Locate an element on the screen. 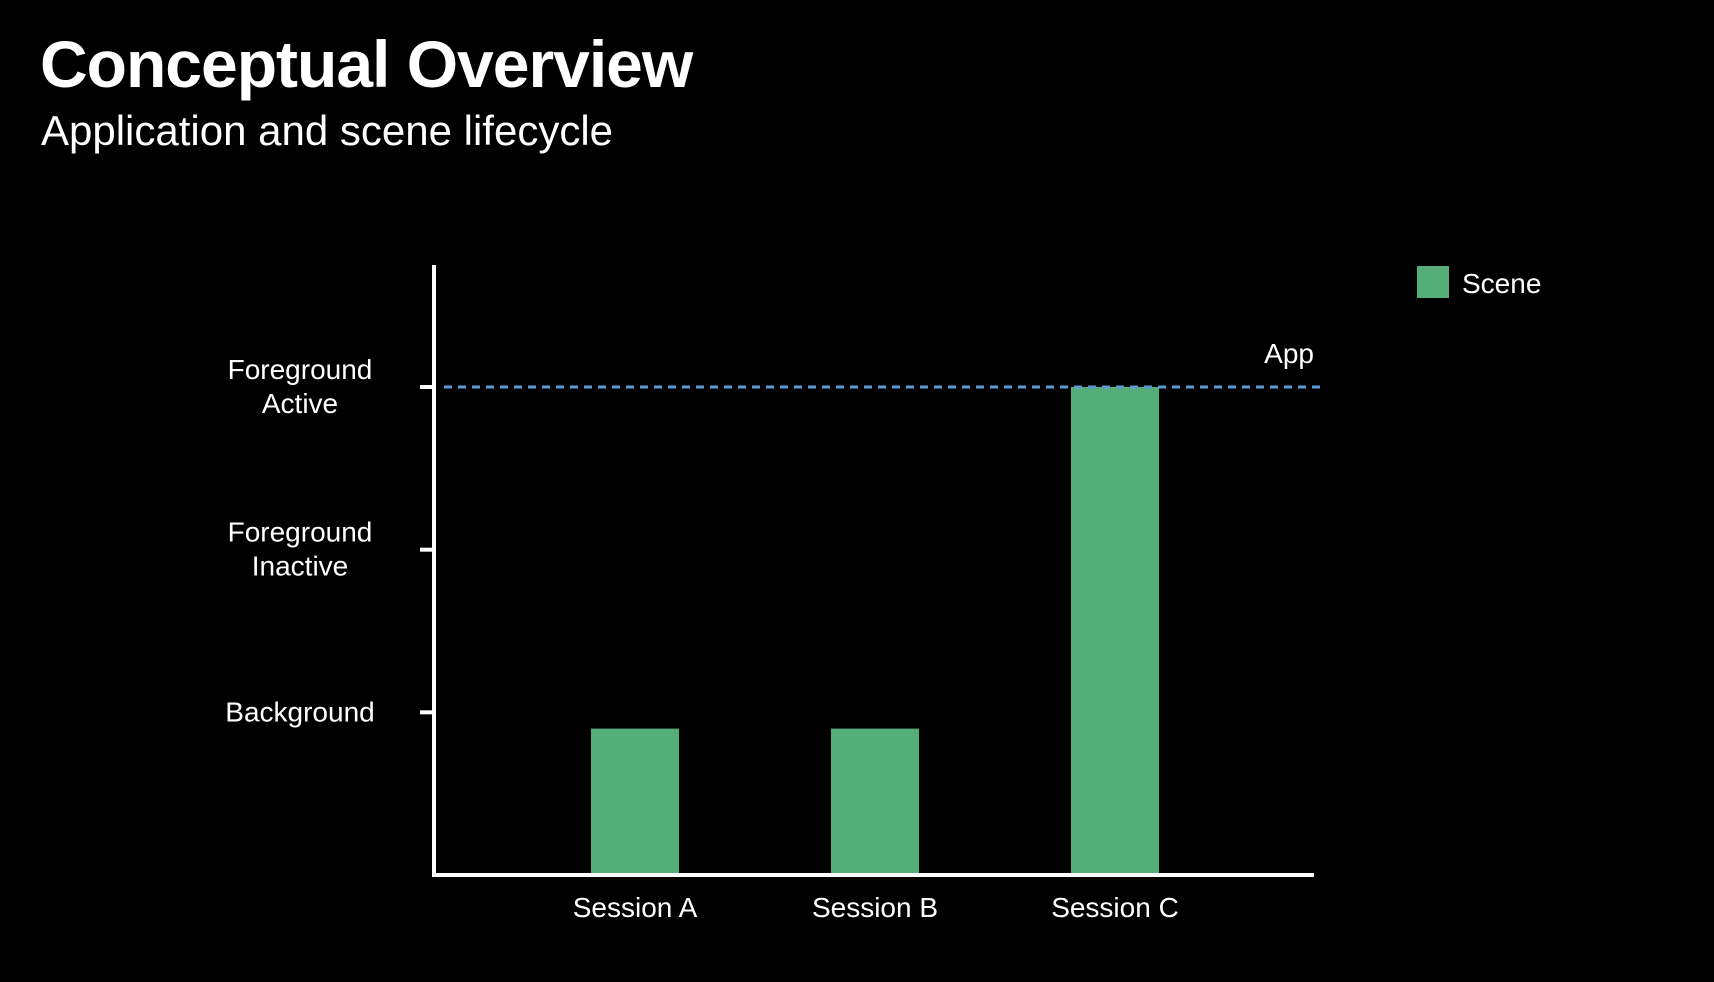 The image size is (1714, 982). legend-label-scene: Scene is located at coordinates (1501, 283).